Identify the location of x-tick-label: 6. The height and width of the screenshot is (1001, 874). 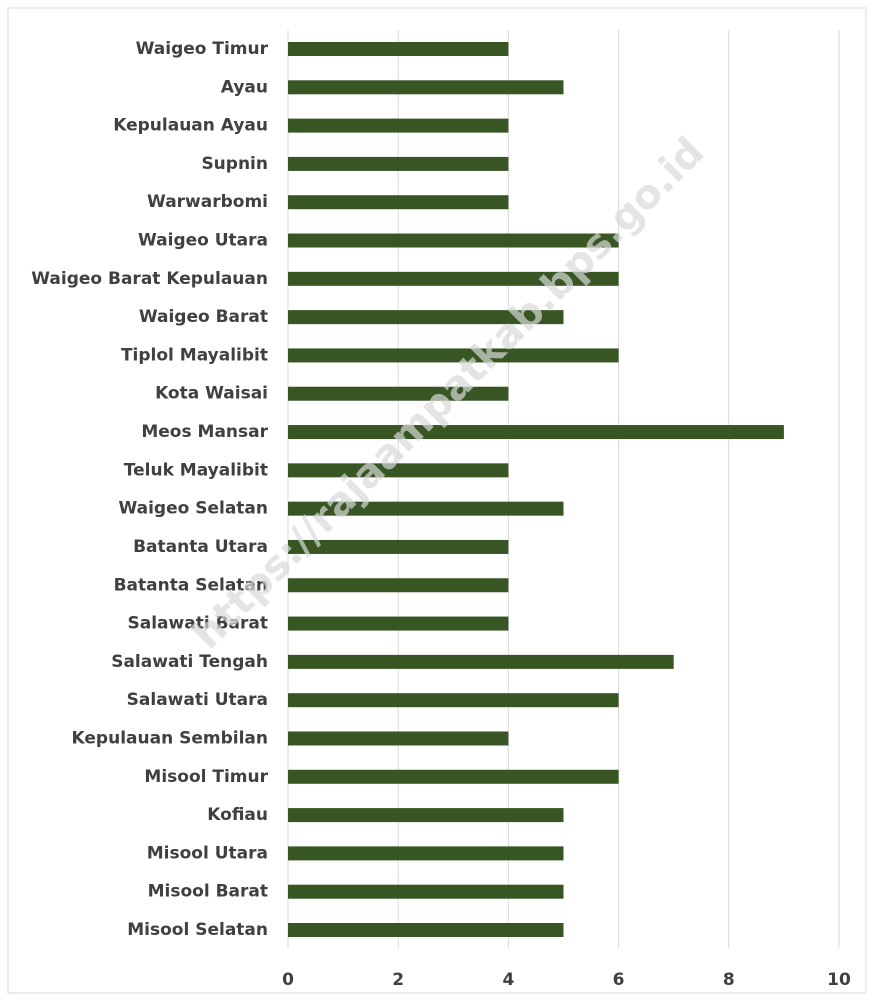
(619, 980).